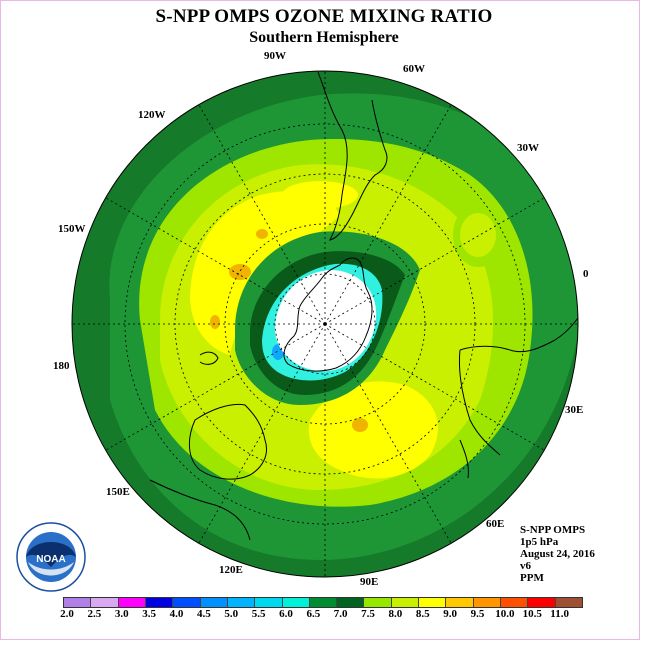 This screenshot has width=648, height=648. I want to click on field-polar-night, so click(325, 321).